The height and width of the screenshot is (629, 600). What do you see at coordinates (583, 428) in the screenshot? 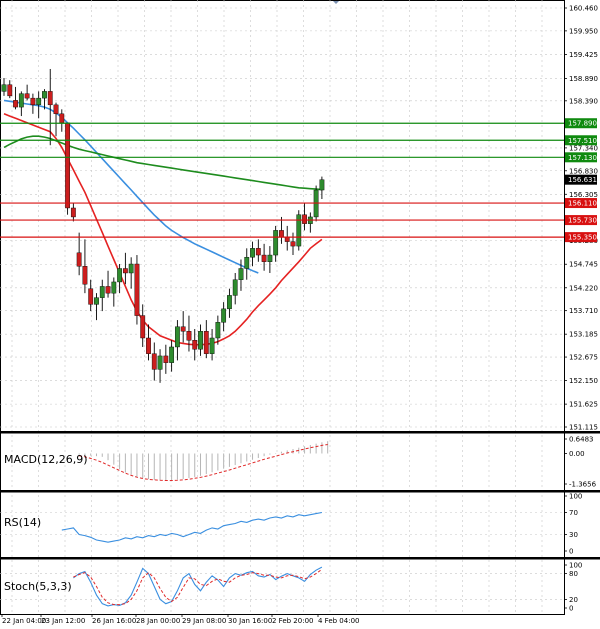
I see `price-tick-label: 151.115` at bounding box center [583, 428].